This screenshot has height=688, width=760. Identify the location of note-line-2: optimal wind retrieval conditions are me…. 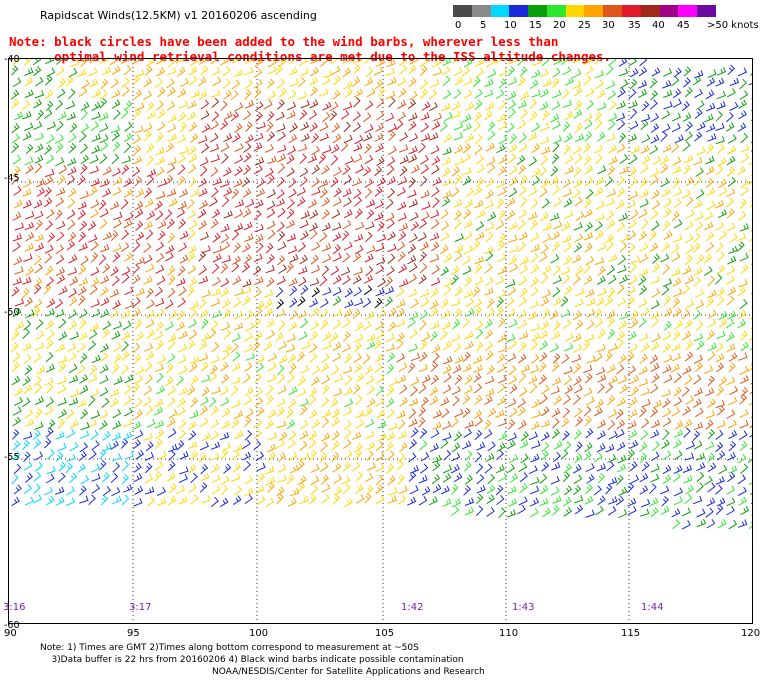
(310, 56).